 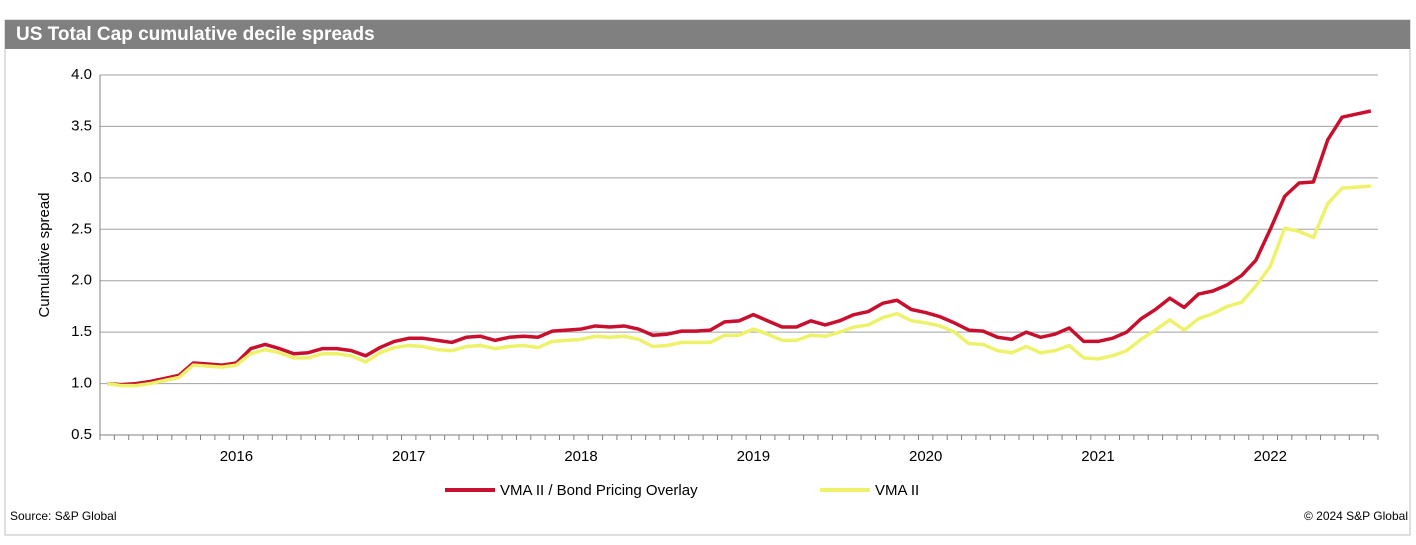 I want to click on source: Source: S&P Global, so click(x=63, y=516).